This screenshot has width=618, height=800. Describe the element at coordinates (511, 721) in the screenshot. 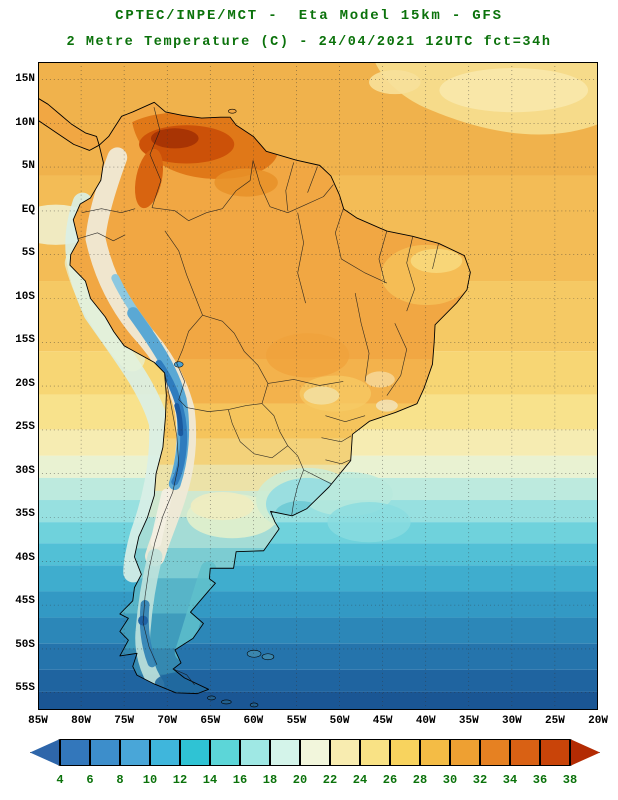

I see `lon-label: 30W` at that location.